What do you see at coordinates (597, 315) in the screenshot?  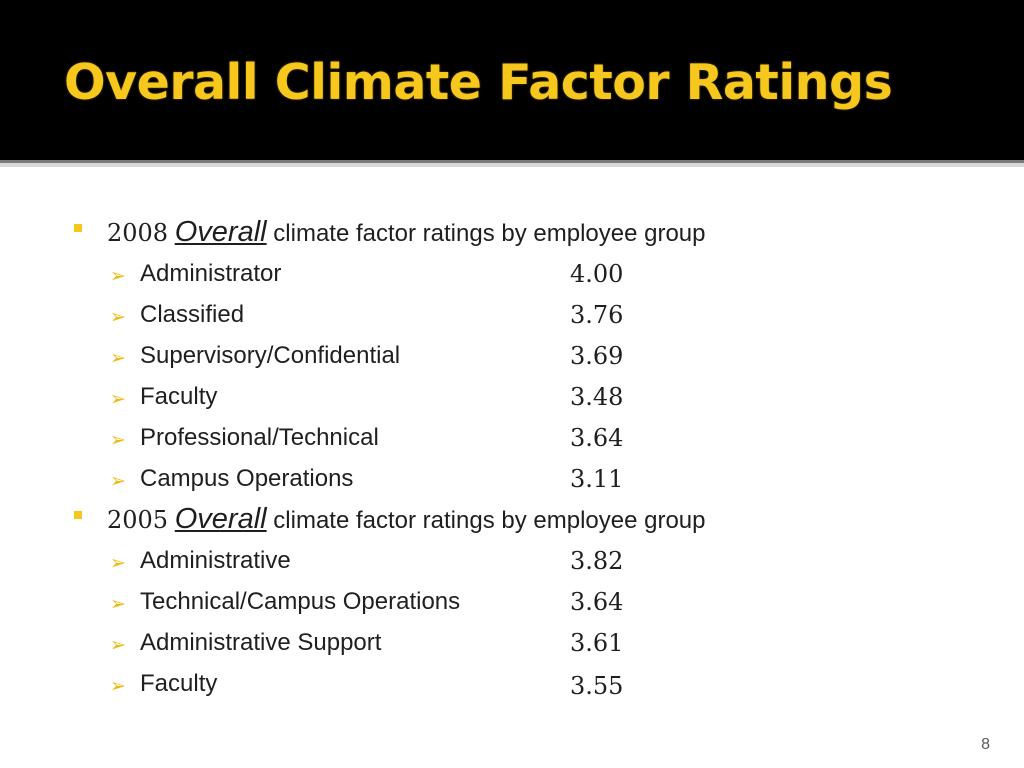 I see `rating-value: 3.76` at bounding box center [597, 315].